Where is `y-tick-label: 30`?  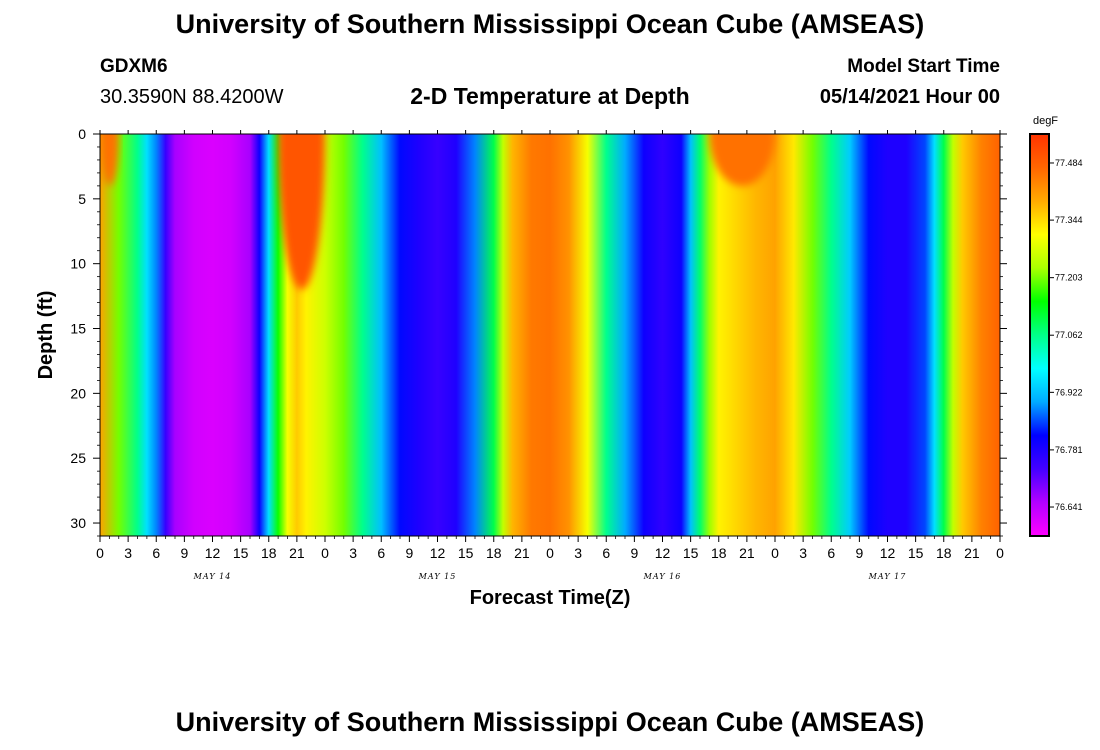
y-tick-label: 30 is located at coordinates (78, 523).